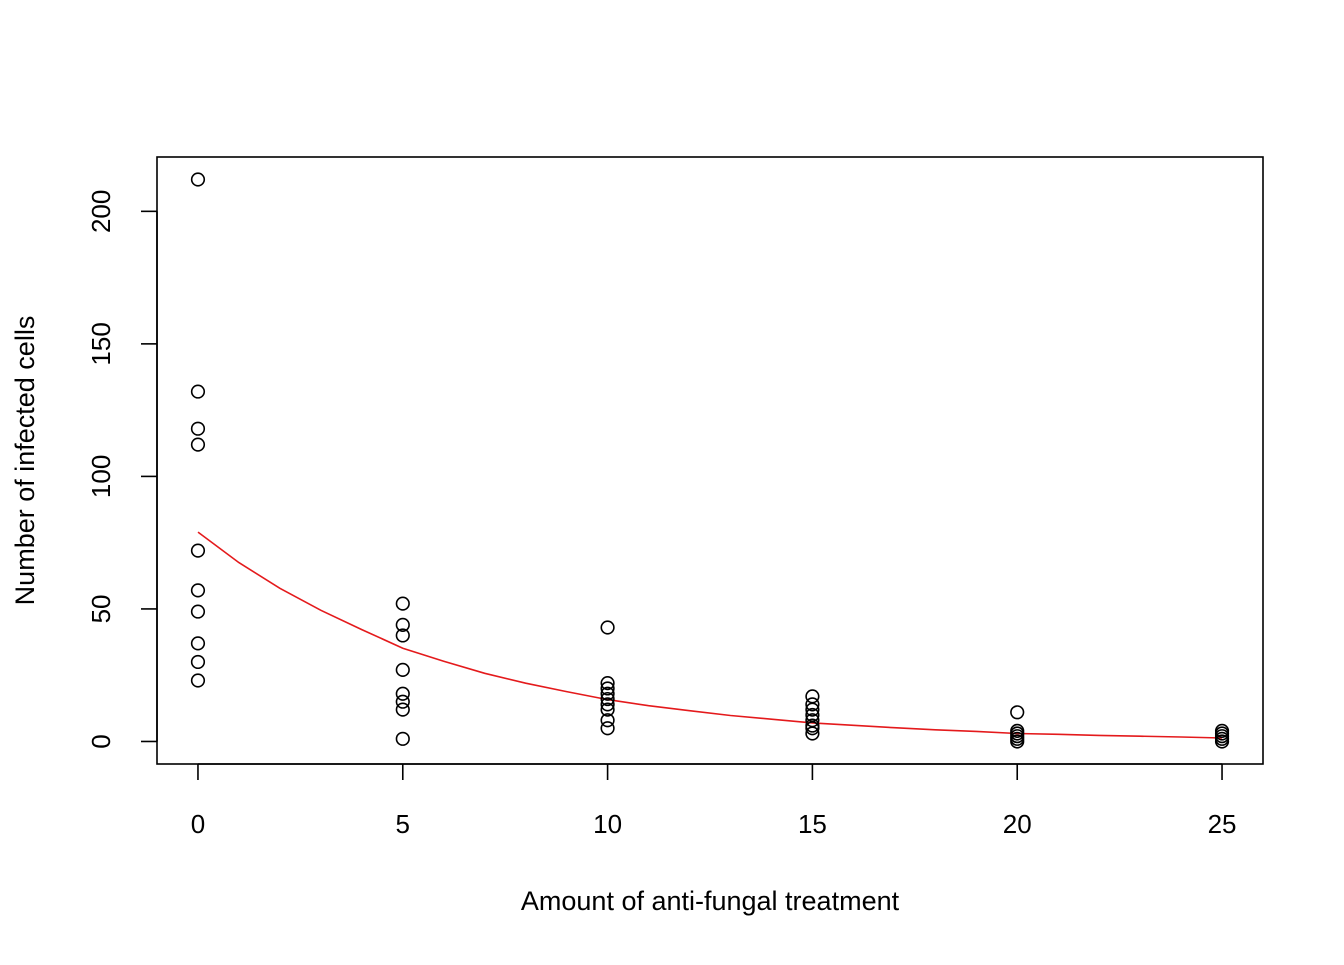 This screenshot has width=1344, height=965. I want to click on y-tick-label: 200, so click(101, 211).